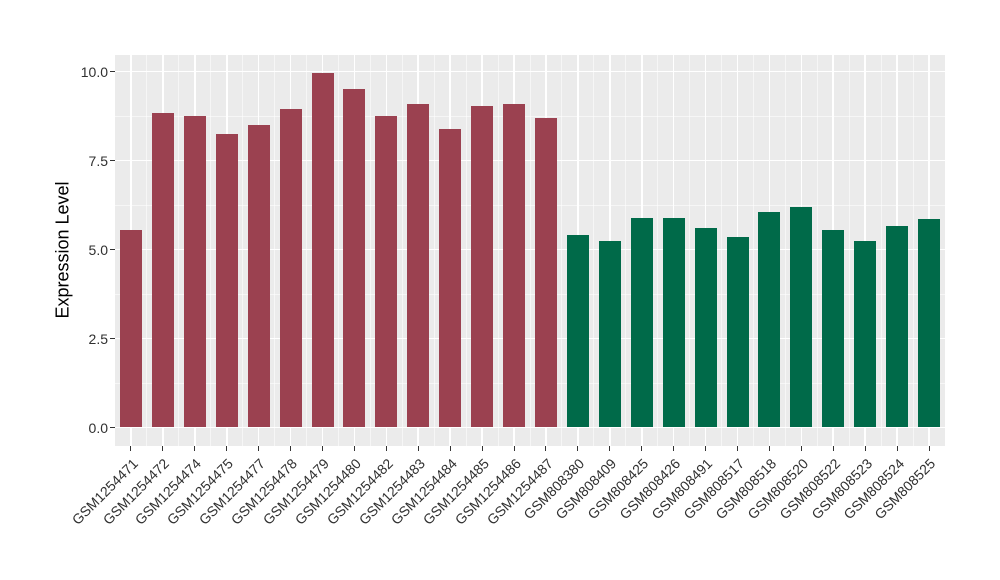 The width and height of the screenshot is (1000, 580). Describe the element at coordinates (737, 332) in the screenshot. I see `bar-GSM808517` at that location.